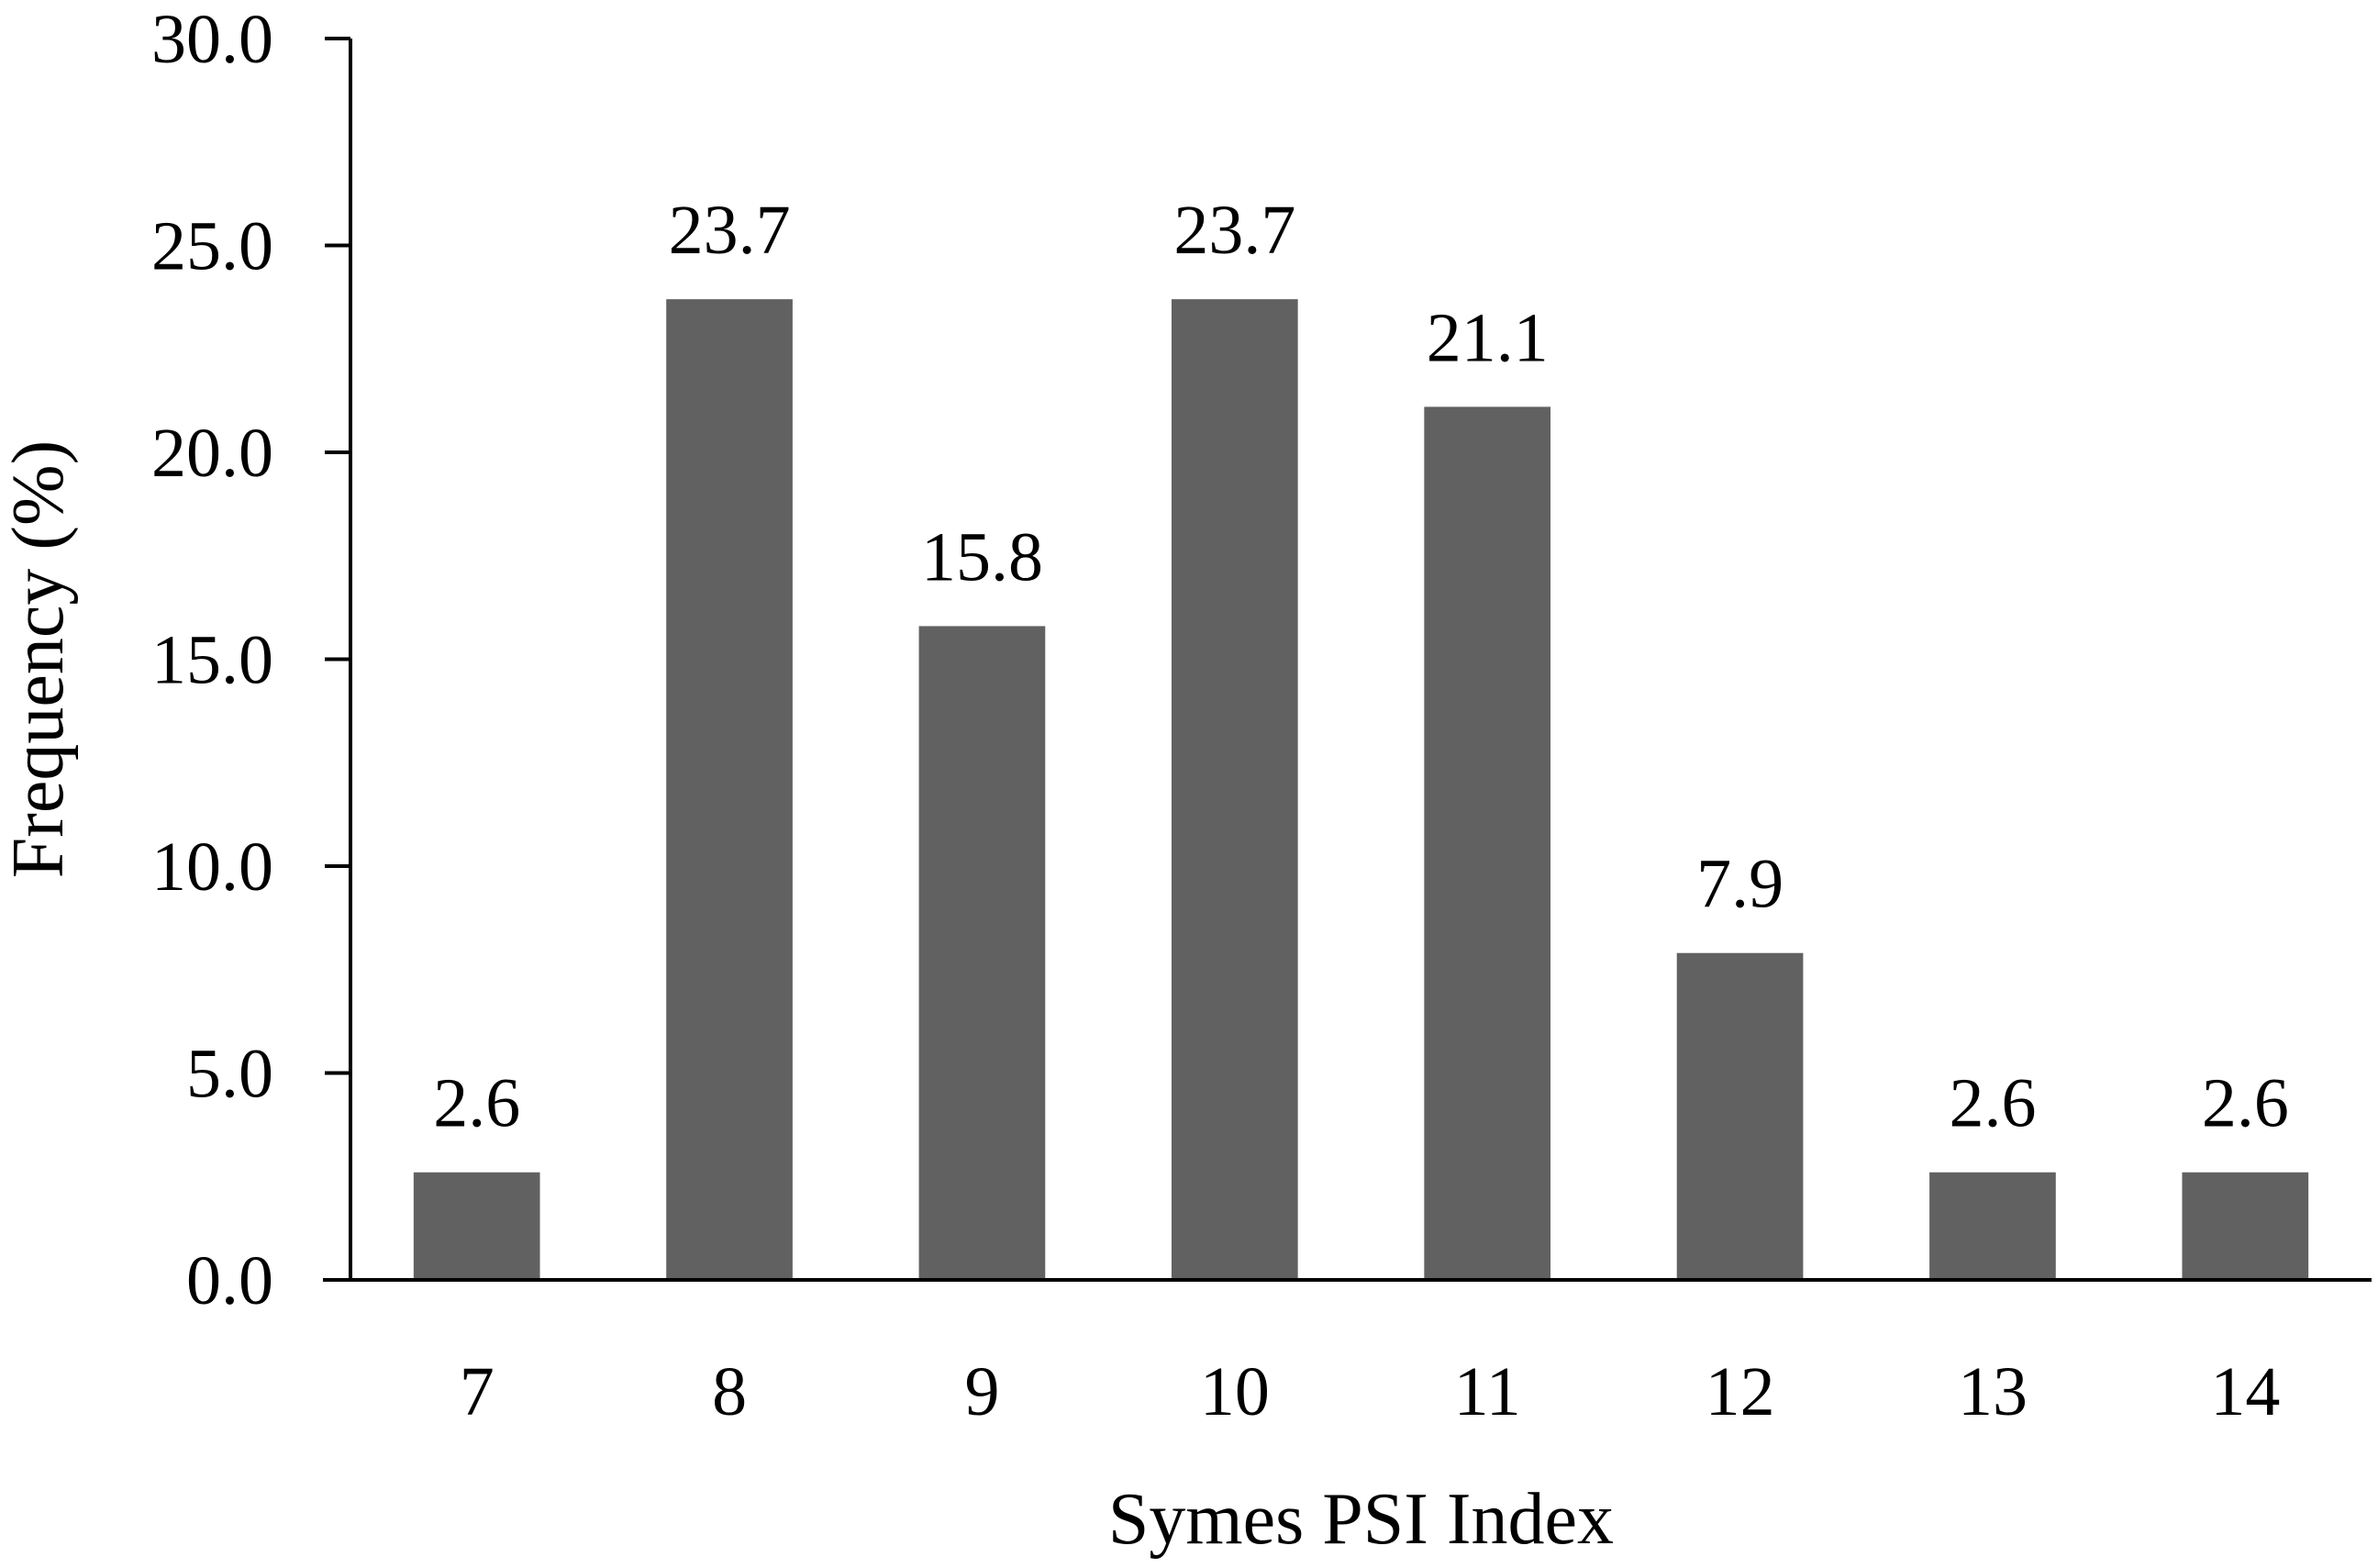 The width and height of the screenshot is (2378, 1568). Describe the element at coordinates (212, 867) in the screenshot. I see `y-tick-label: 10.0` at that location.